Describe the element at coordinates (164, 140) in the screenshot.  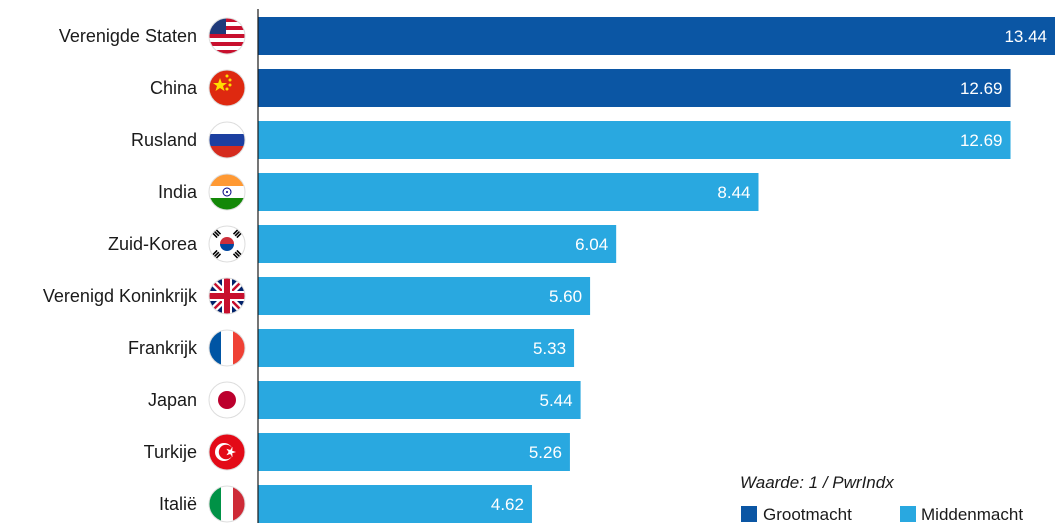
I see `category-label: Rusland` at that location.